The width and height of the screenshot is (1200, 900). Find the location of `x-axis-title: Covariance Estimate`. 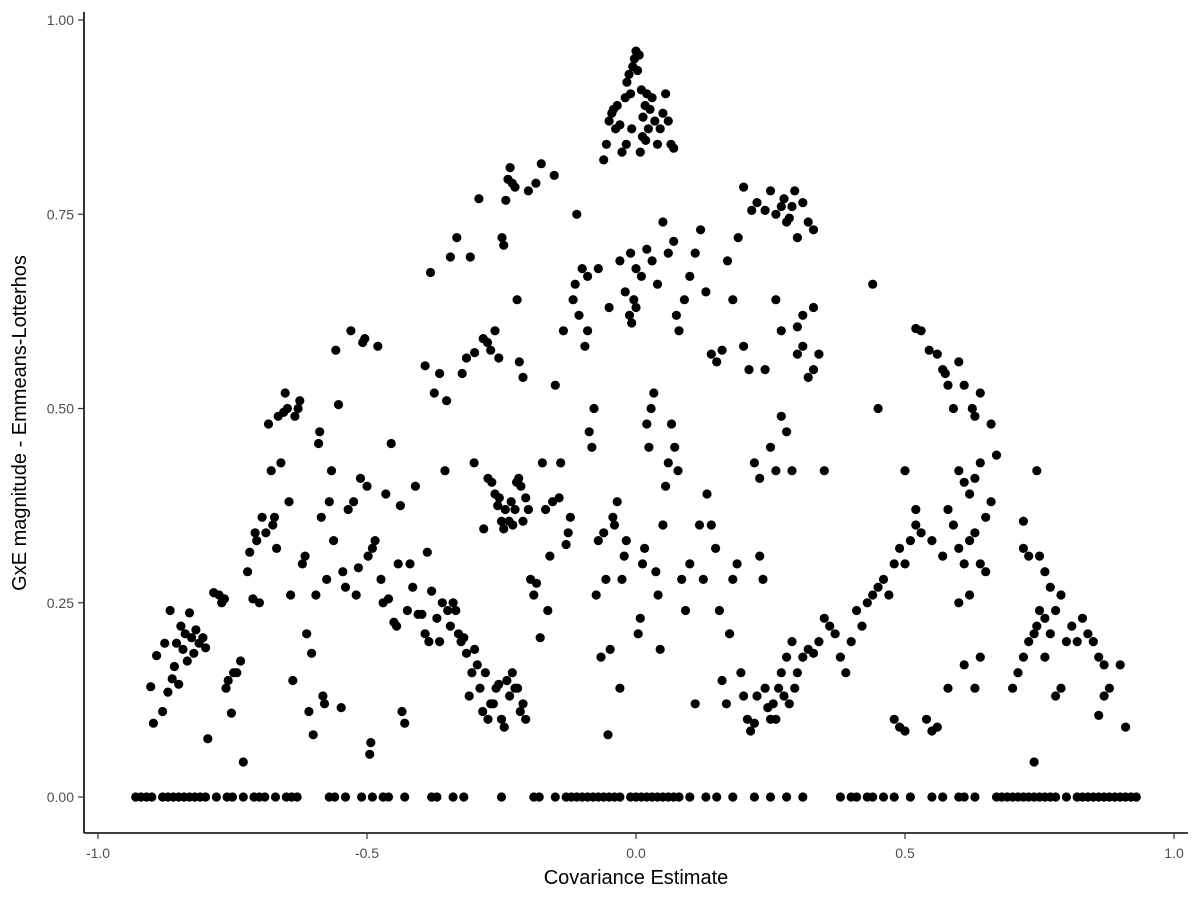

x-axis-title: Covariance Estimate is located at coordinates (636, 878).